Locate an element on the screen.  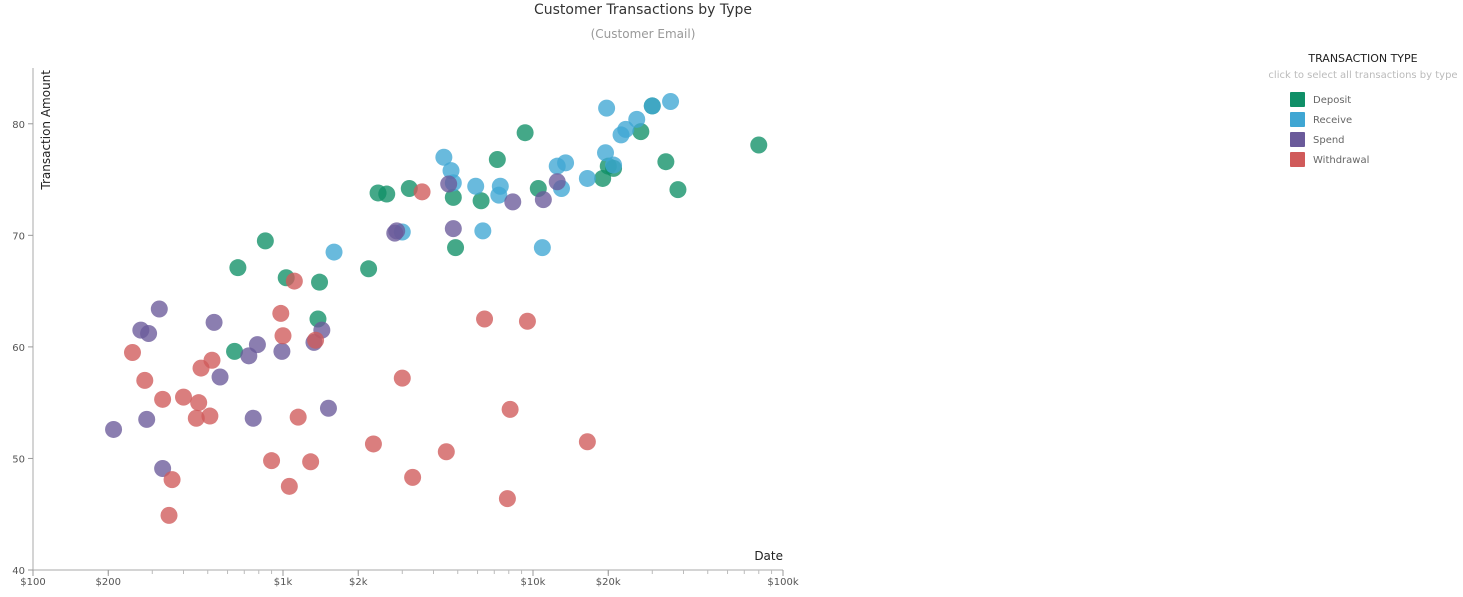
legend-items: Deposit Receive Spend Withdrawal is located at coordinates (1329, 129).